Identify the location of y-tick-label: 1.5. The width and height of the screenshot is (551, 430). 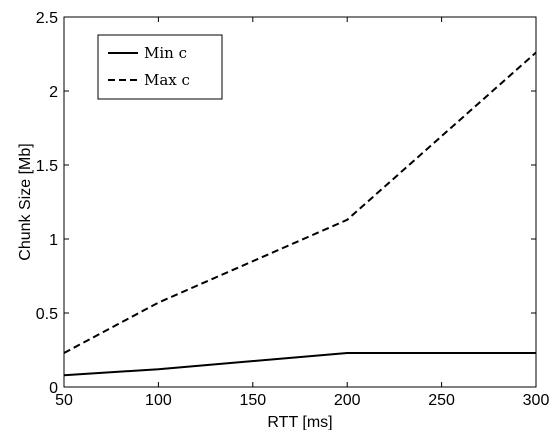
(47, 166).